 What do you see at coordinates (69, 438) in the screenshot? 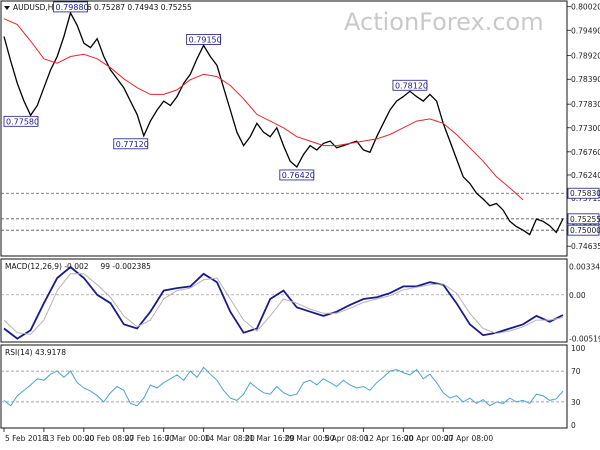
I see `x-tick-label: 13 Feb 00:00` at bounding box center [69, 438].